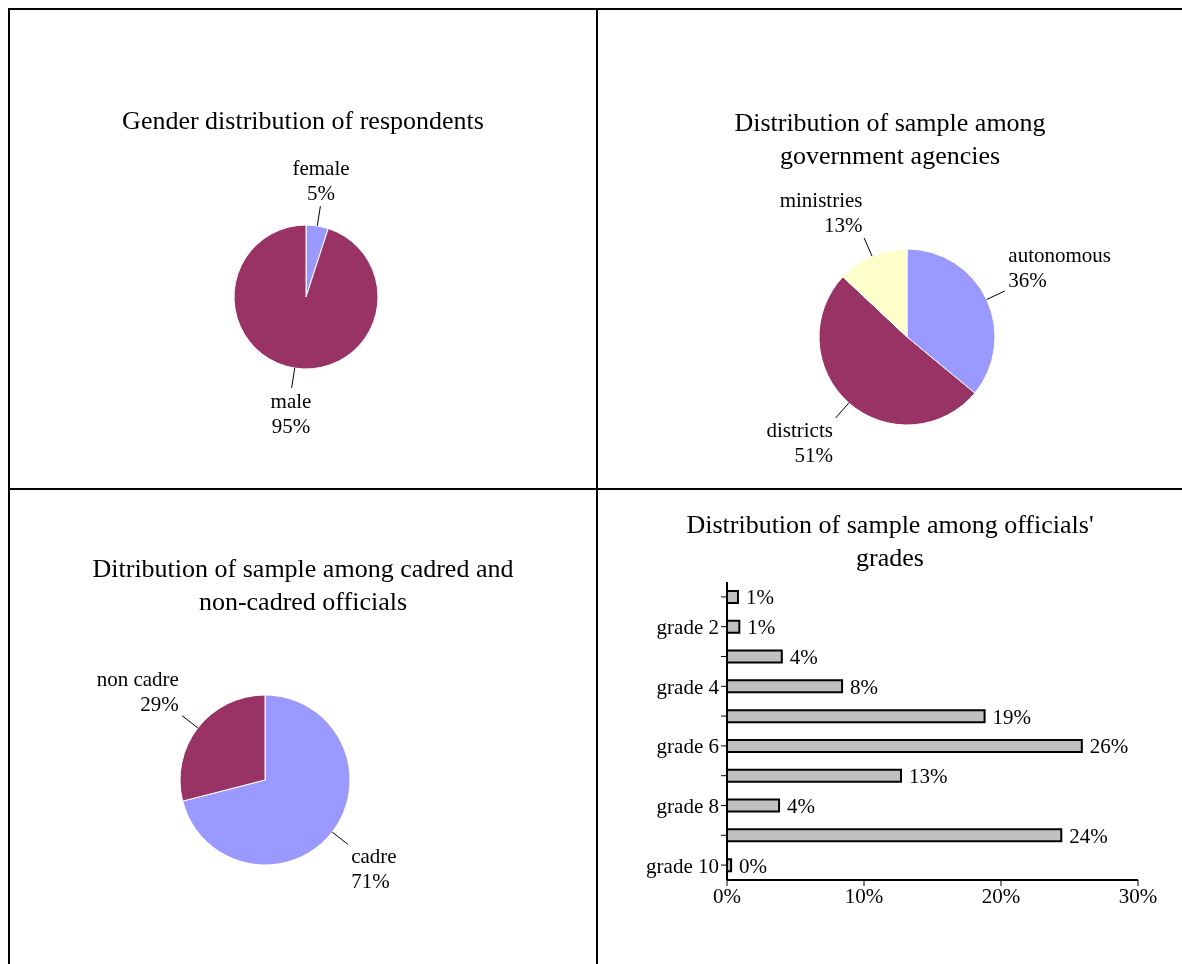 The width and height of the screenshot is (1182, 964). What do you see at coordinates (727, 895) in the screenshot?
I see `x-tick-label: 0%` at bounding box center [727, 895].